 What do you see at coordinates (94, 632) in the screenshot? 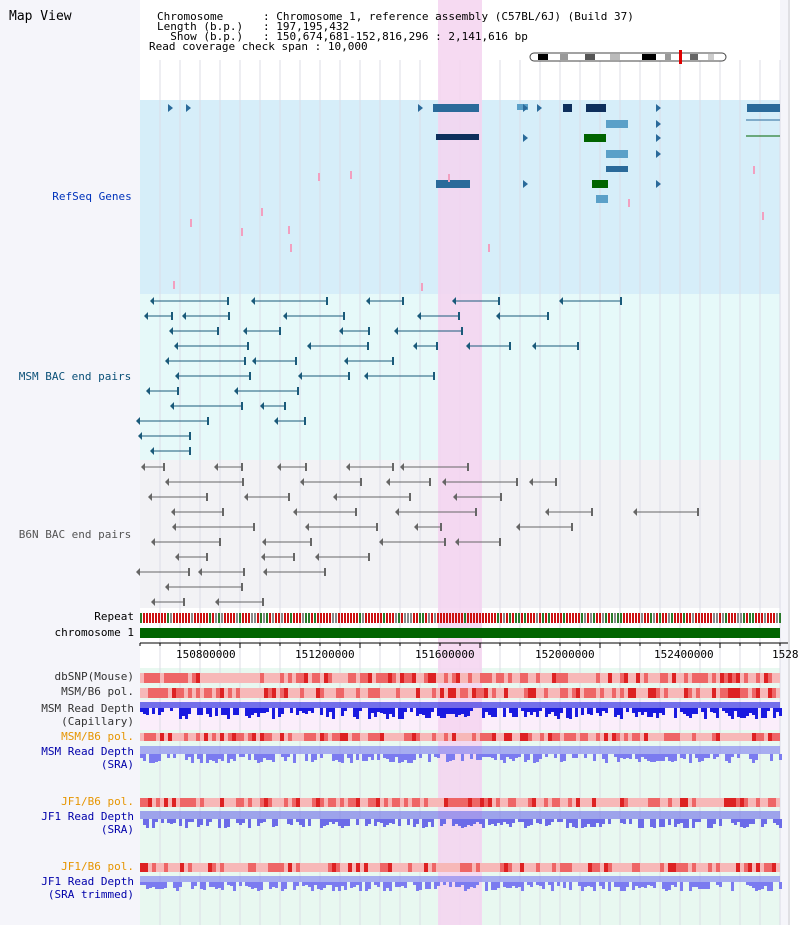
I see `track-label-chromosome: chromosome 1` at bounding box center [94, 632].